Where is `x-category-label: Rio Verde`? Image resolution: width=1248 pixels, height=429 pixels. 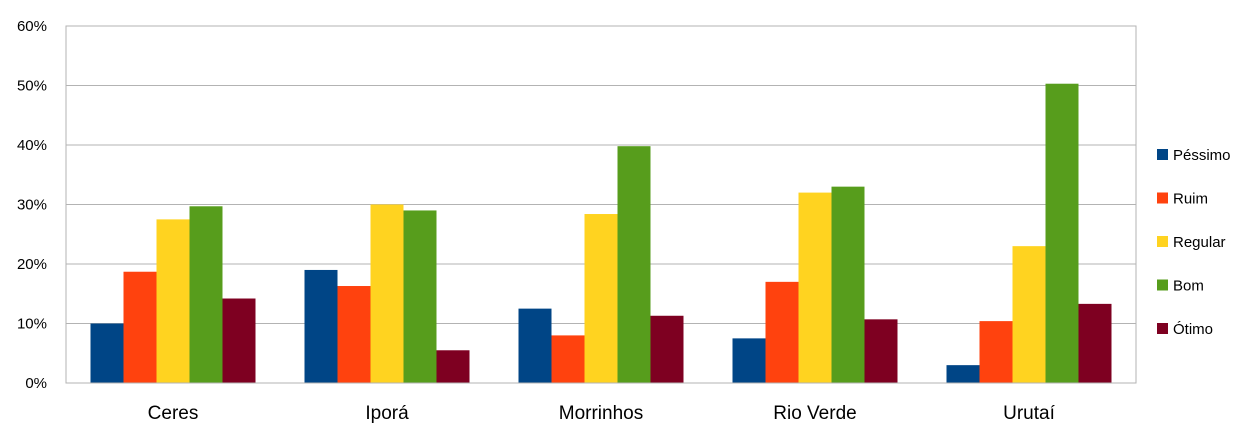
x-category-label: Rio Verde is located at coordinates (814, 413).